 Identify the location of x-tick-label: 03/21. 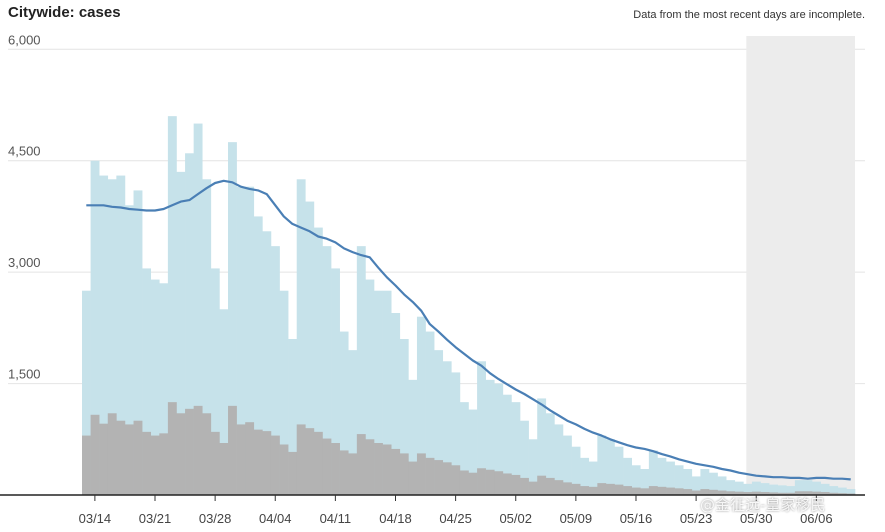
(155, 518).